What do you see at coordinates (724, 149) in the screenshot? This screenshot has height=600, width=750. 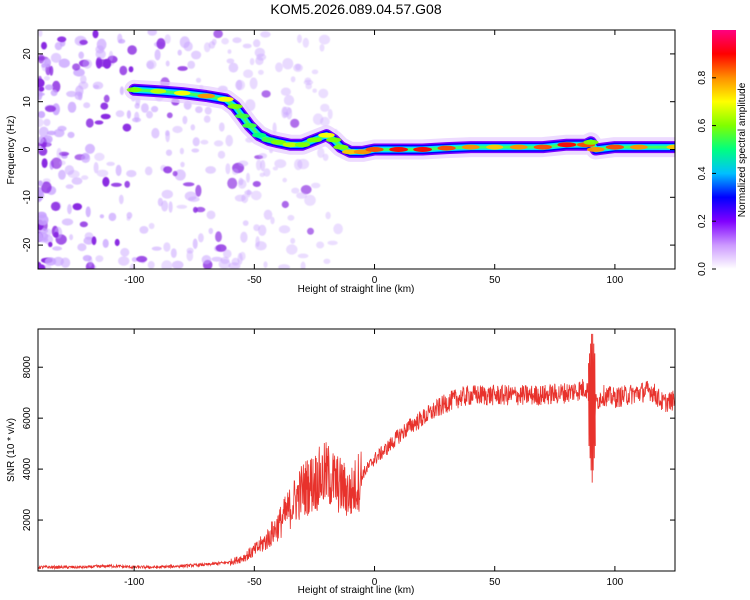 I see `colorbar-bar` at bounding box center [724, 149].